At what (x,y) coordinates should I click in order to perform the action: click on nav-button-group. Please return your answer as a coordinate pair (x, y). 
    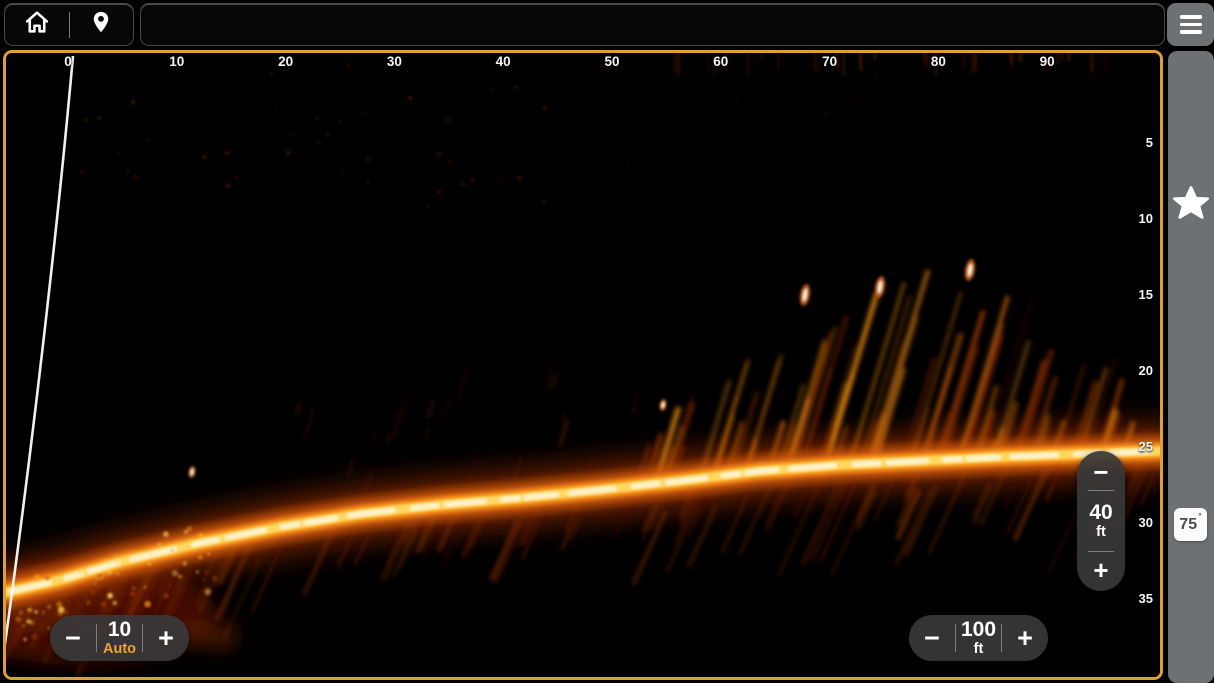
    Looking at the image, I should click on (69, 24).